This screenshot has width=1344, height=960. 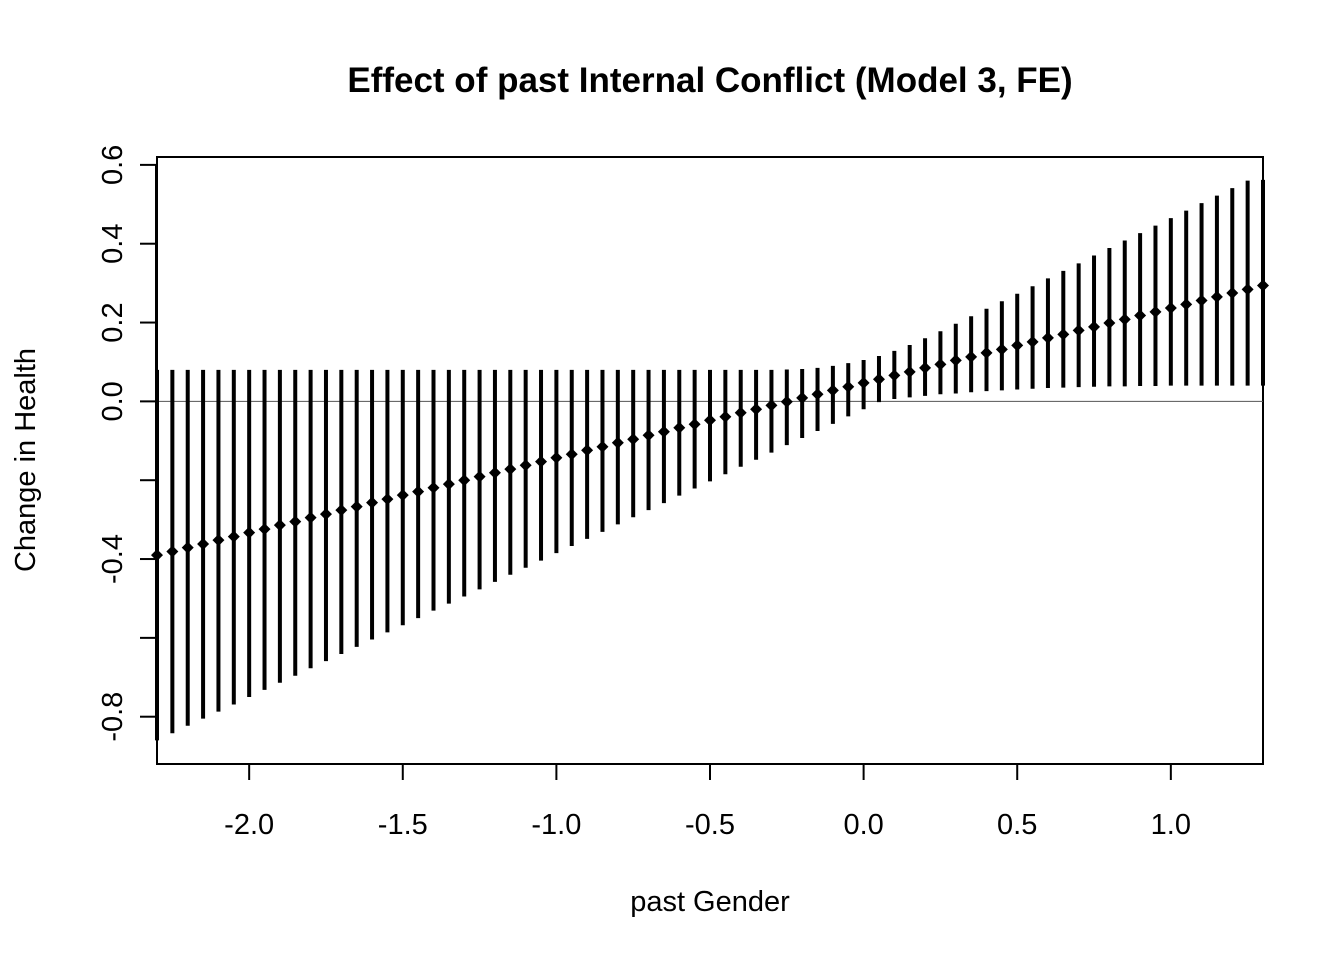 I want to click on x-tick-label: 0.5, so click(x=1017, y=825).